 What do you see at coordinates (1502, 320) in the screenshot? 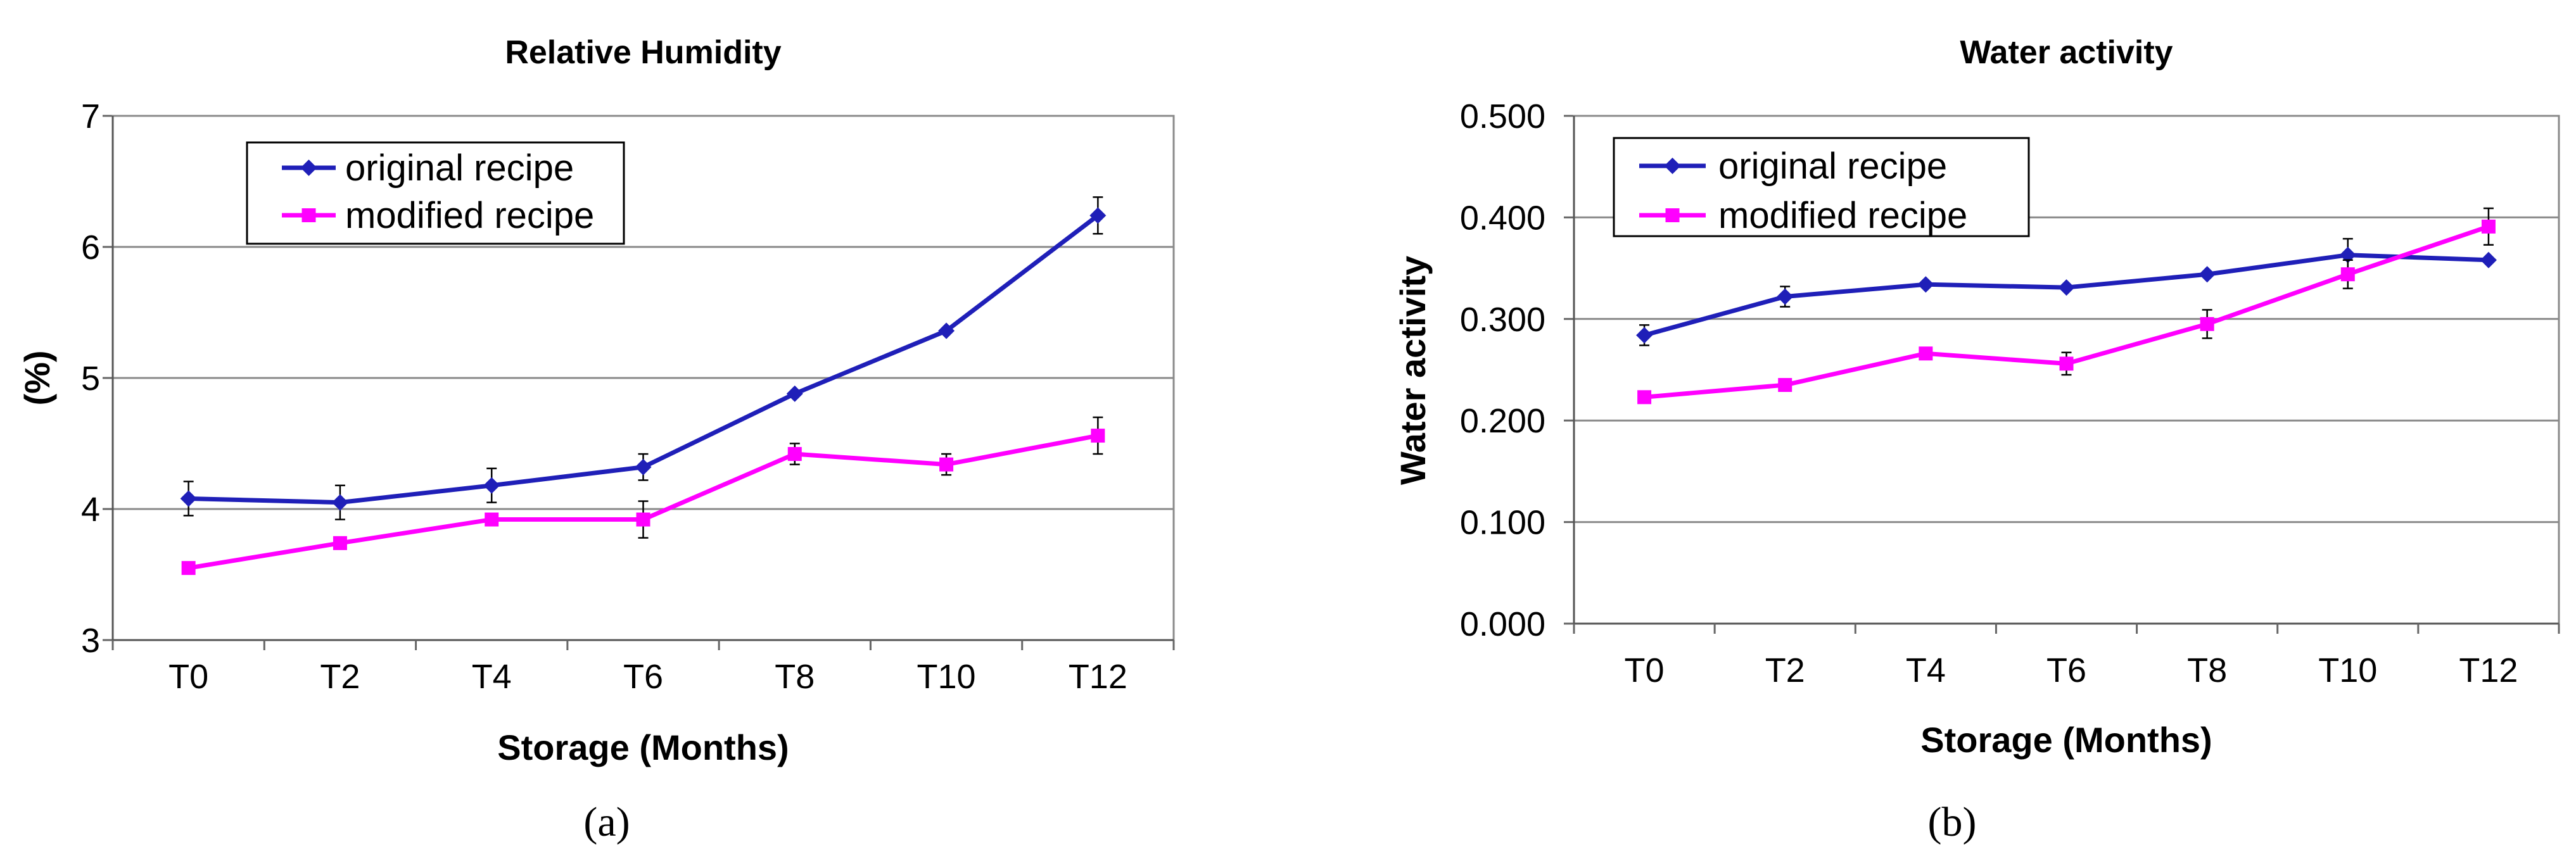
I see `y-tick-label: 0.300` at bounding box center [1502, 320].